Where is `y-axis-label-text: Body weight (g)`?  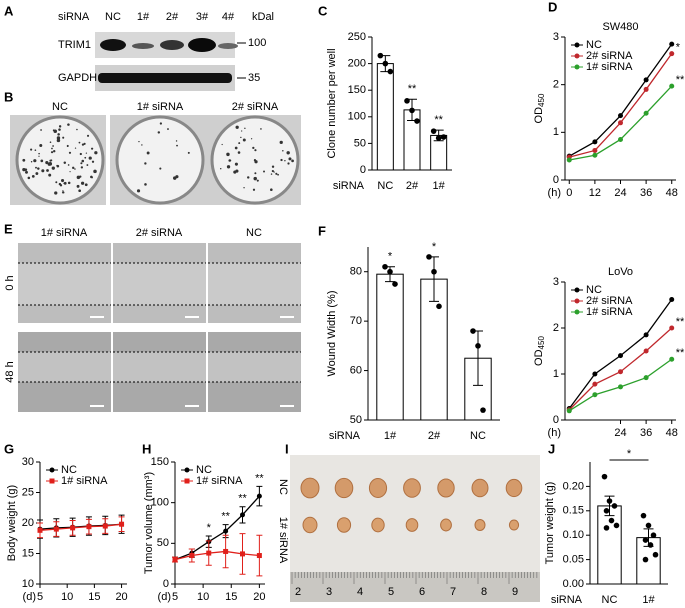
y-axis-label-text: Body weight (g) is located at coordinates (12, 523).